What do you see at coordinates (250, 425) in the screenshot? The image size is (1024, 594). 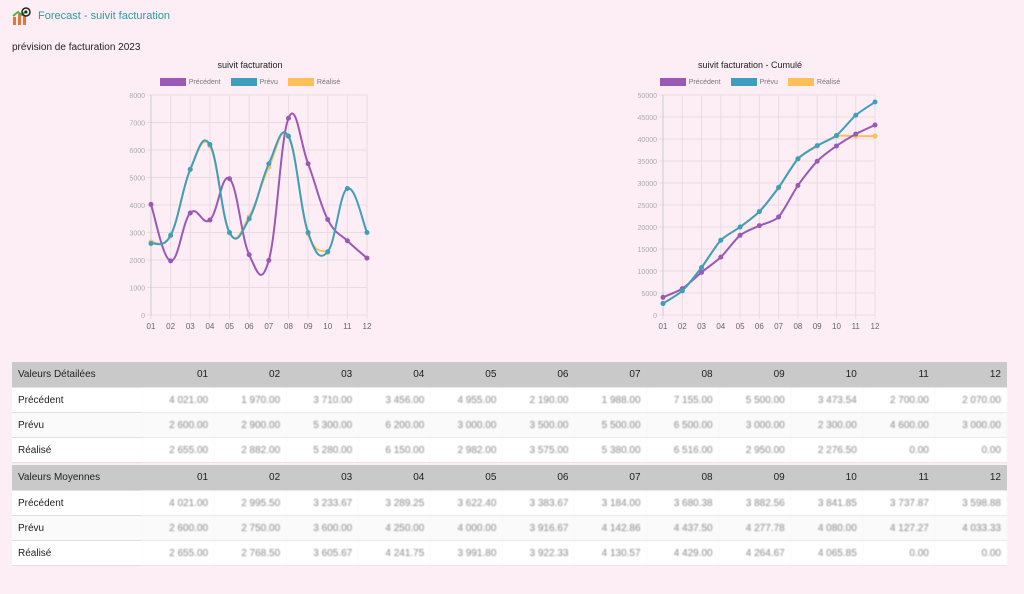 I see `cell-value: 2 900.00` at bounding box center [250, 425].